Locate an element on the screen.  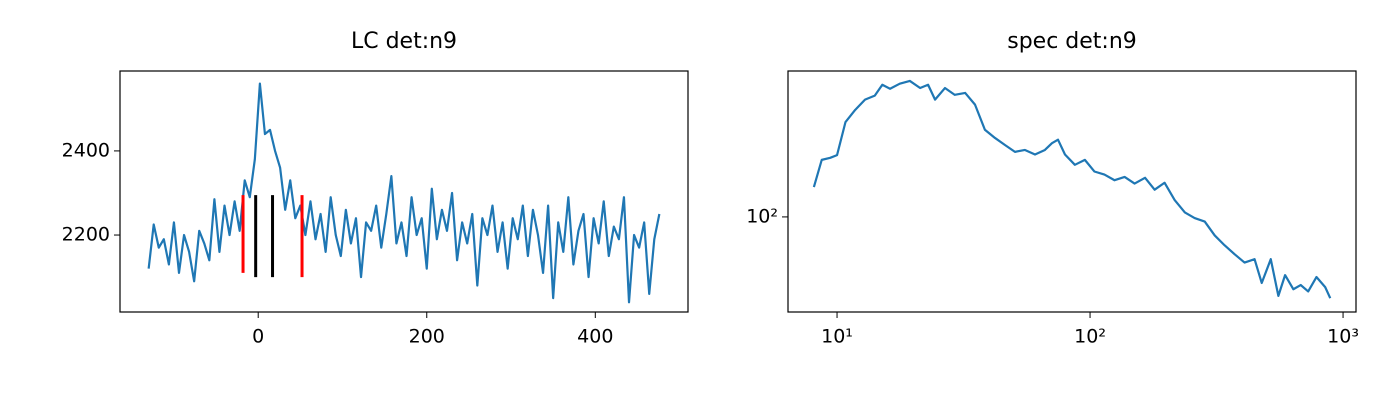
x-tick-label: 400 is located at coordinates (595, 337).